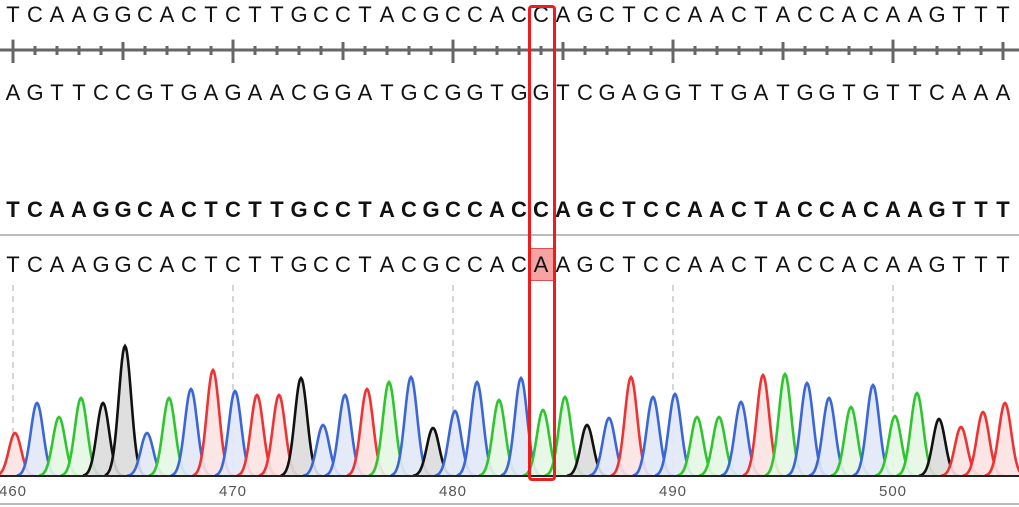 The image size is (1019, 507). Describe the element at coordinates (453, 491) in the screenshot. I see `axis-label: 480` at that location.